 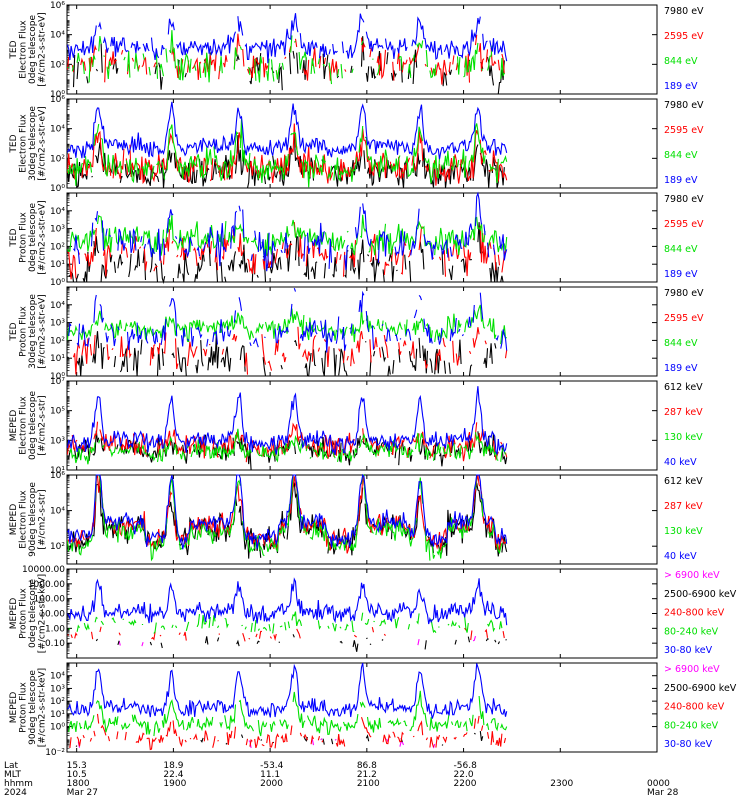 What do you see at coordinates (11, 766) in the screenshot?
I see `footer-row-label: Lat` at bounding box center [11, 766].